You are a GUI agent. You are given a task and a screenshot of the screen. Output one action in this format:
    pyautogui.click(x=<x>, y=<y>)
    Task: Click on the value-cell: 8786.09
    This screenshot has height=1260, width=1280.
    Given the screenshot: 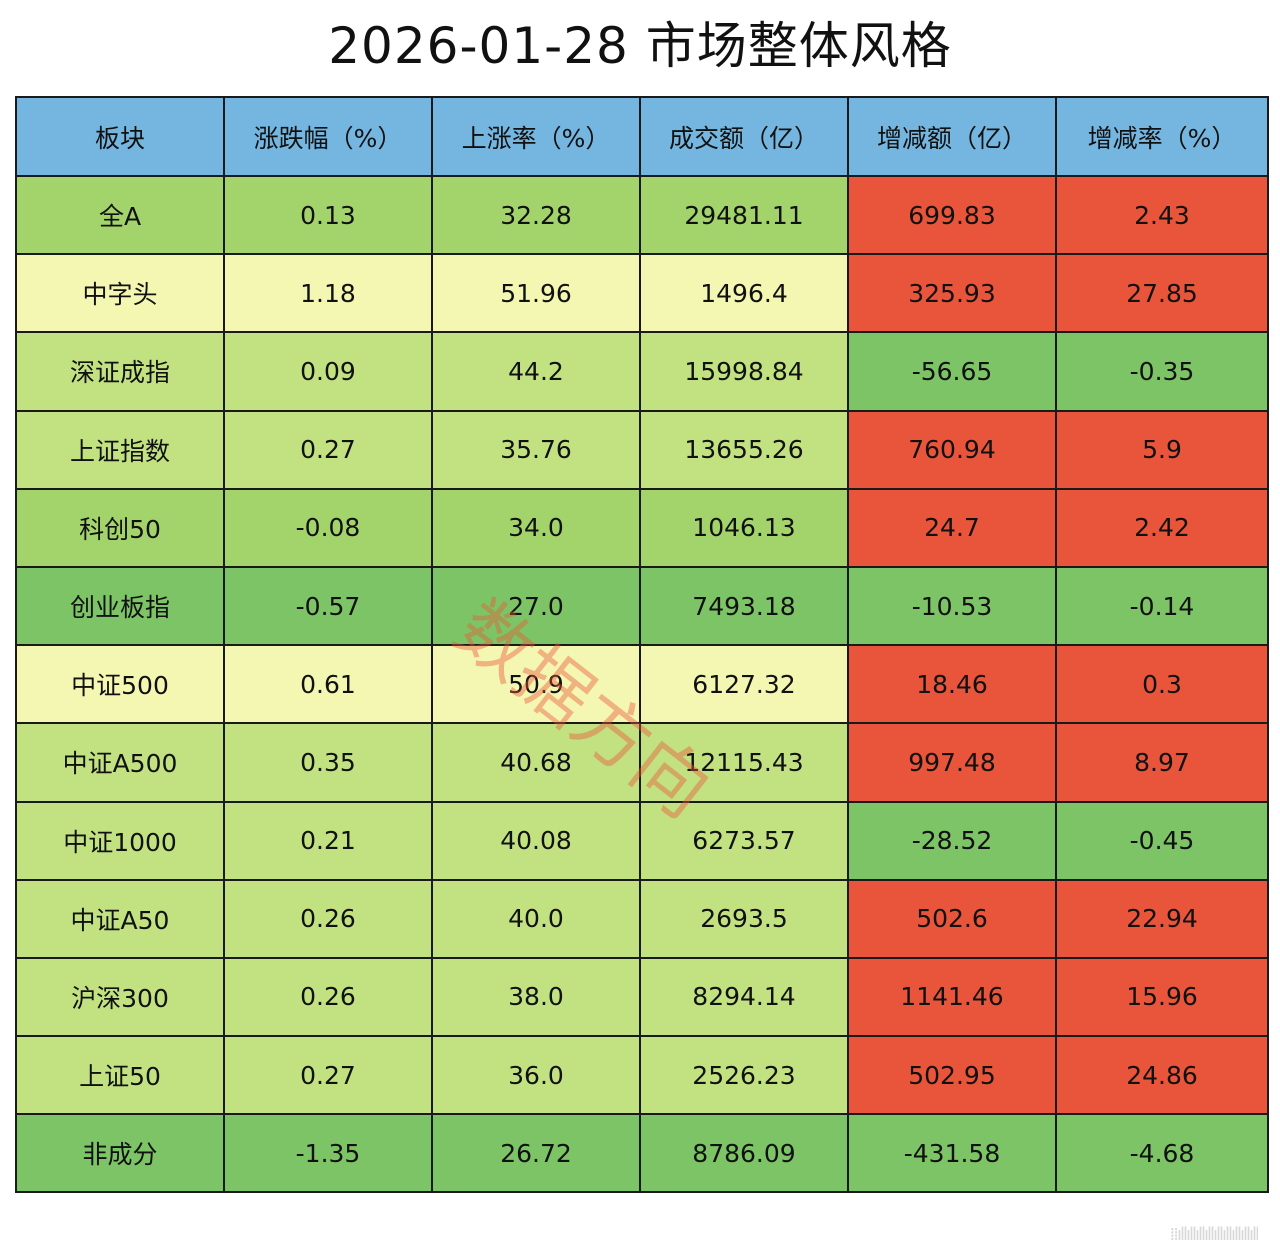 What is the action you would take?
    pyautogui.click(x=744, y=1153)
    